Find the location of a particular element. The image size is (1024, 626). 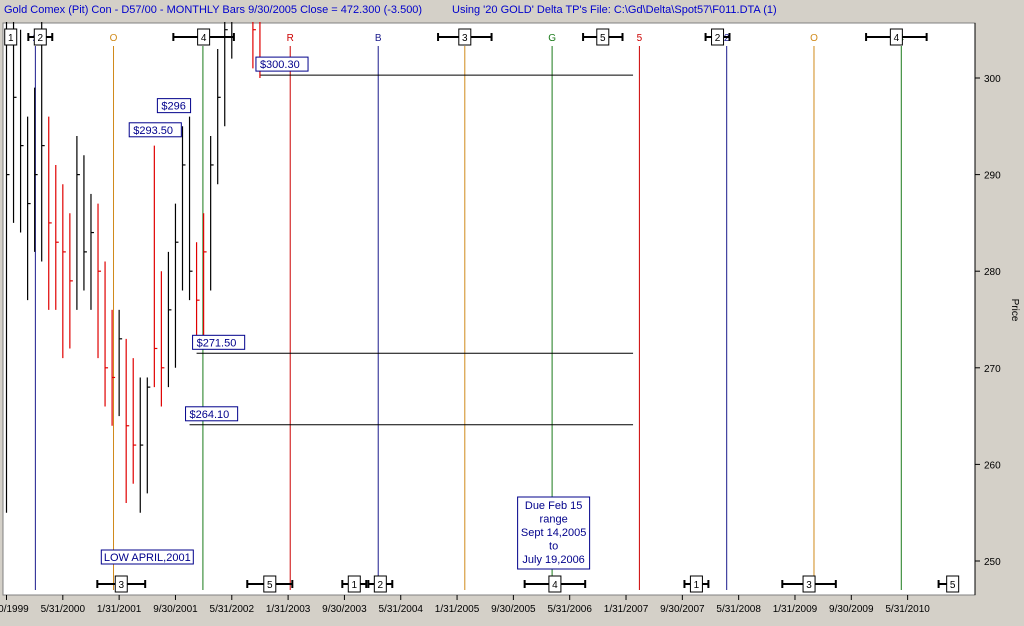

price-label: $264.10 is located at coordinates (210, 415).